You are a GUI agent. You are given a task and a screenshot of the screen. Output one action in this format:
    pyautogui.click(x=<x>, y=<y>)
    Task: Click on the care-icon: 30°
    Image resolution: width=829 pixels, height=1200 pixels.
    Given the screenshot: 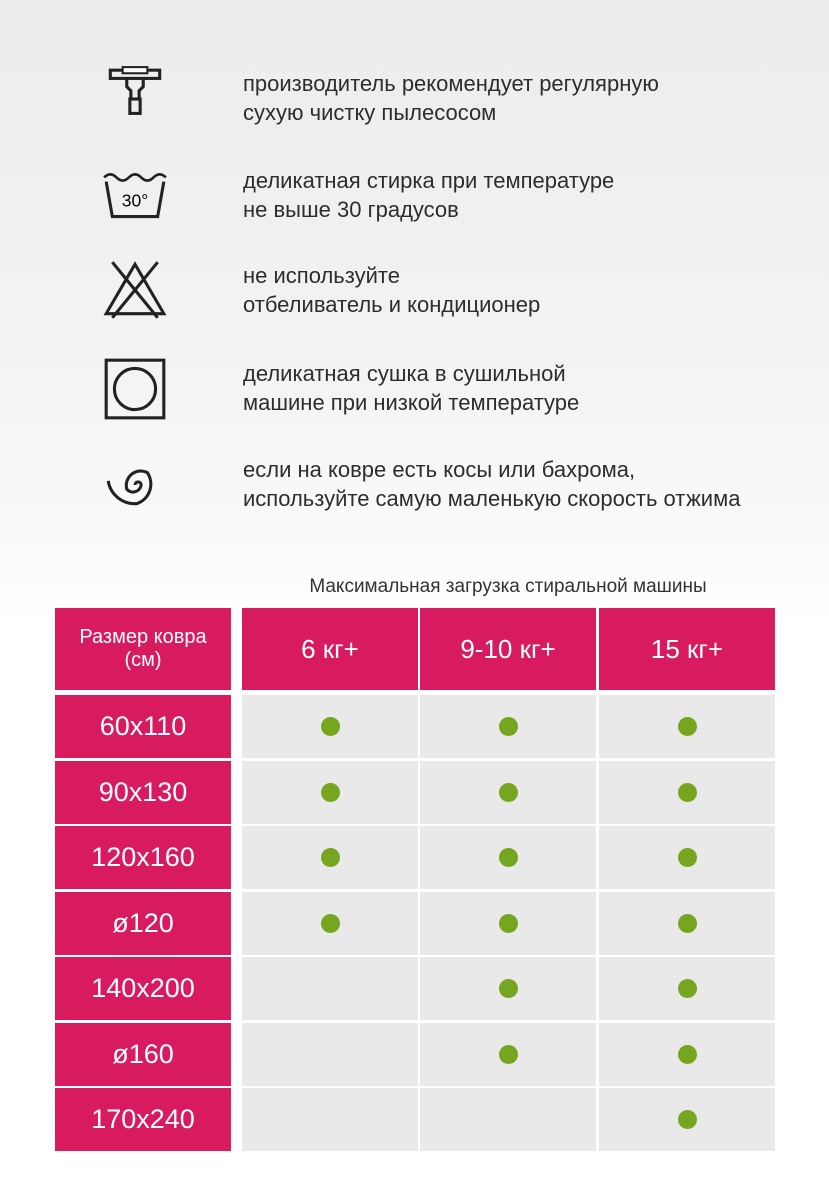 What is the action you would take?
    pyautogui.click(x=135, y=196)
    